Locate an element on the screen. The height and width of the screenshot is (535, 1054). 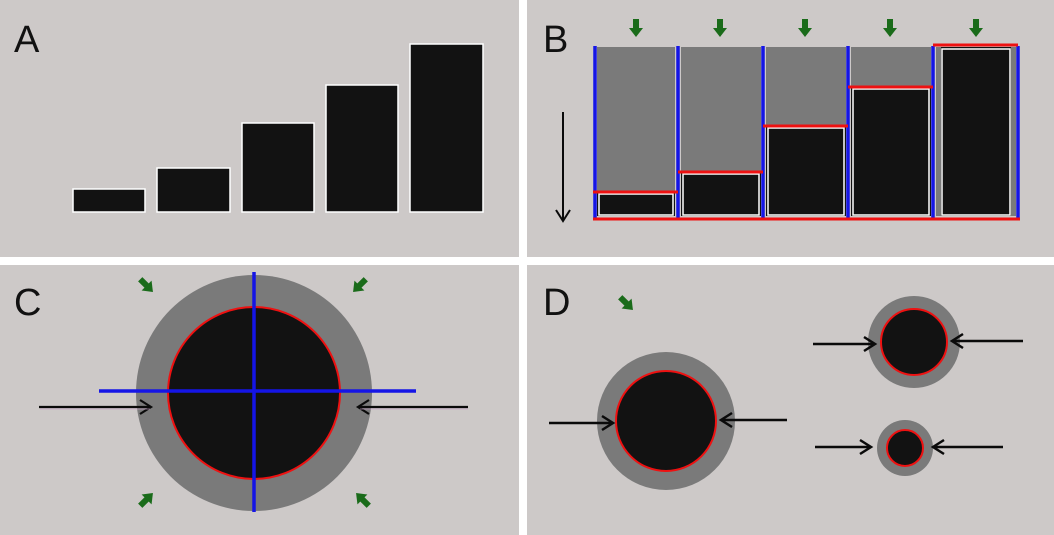
column-1-dark is located at coordinates (636, 204).